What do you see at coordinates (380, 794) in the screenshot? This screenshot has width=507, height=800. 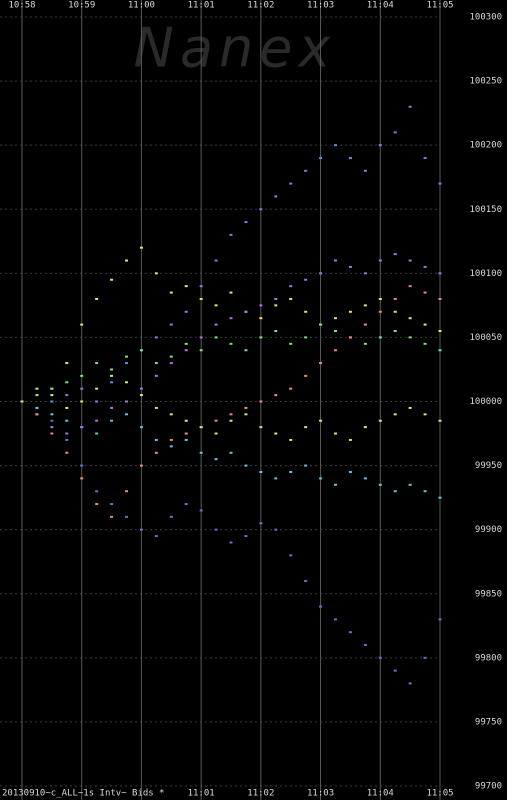 I see `x-tick-label-bottom: 11:04` at bounding box center [380, 794].